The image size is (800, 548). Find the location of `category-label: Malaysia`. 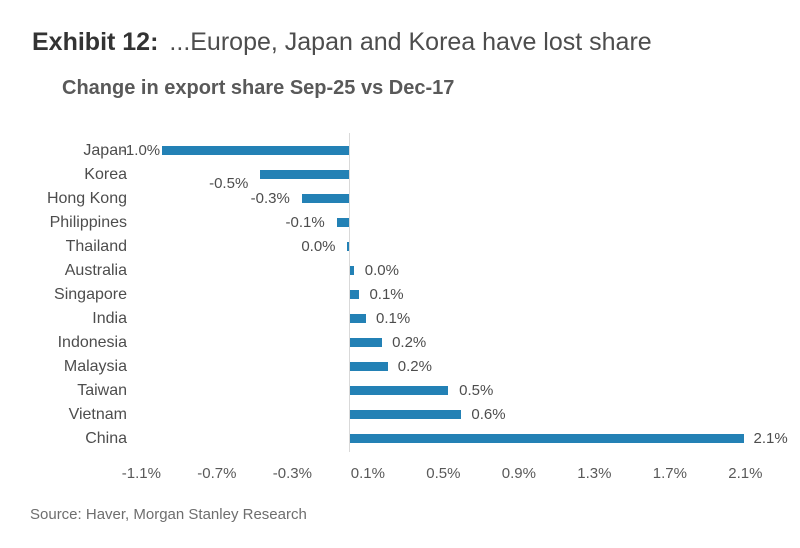

category-label: Malaysia is located at coordinates (95, 366).